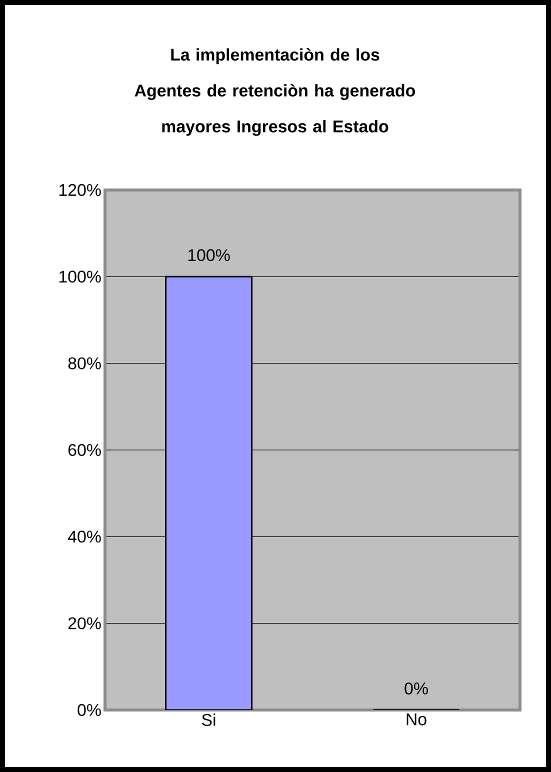  What do you see at coordinates (84, 536) in the screenshot?
I see `y-tick-label: 40%` at bounding box center [84, 536].